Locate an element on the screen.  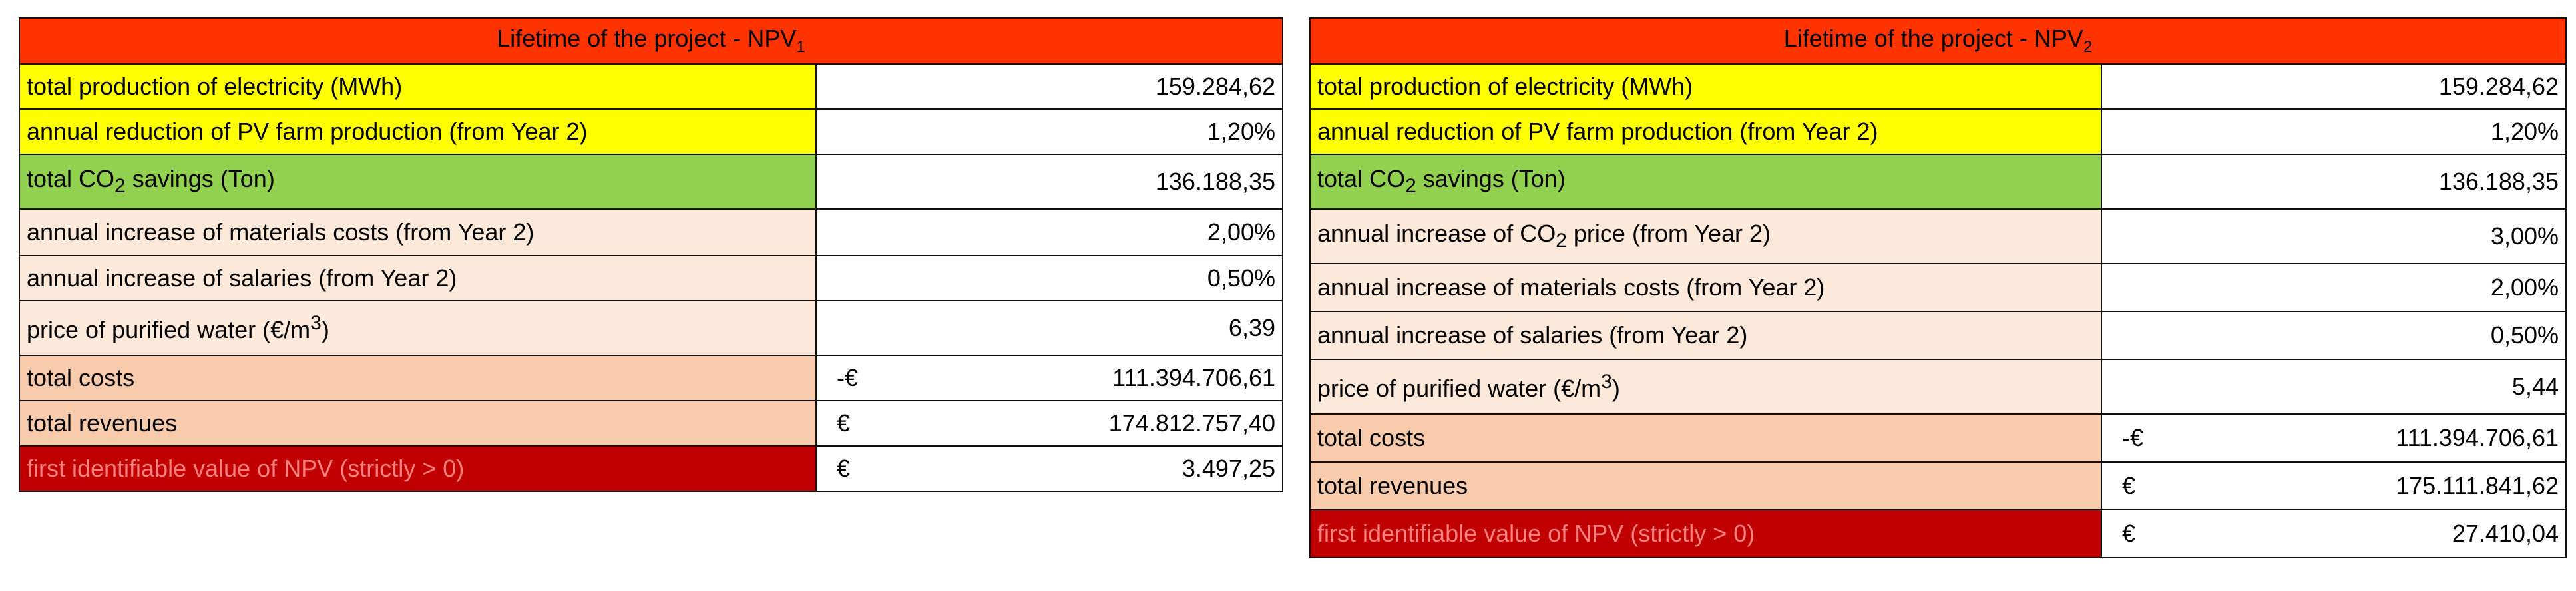
npv2-water-price-label: price of purified water (€/m3) is located at coordinates (1705, 387).